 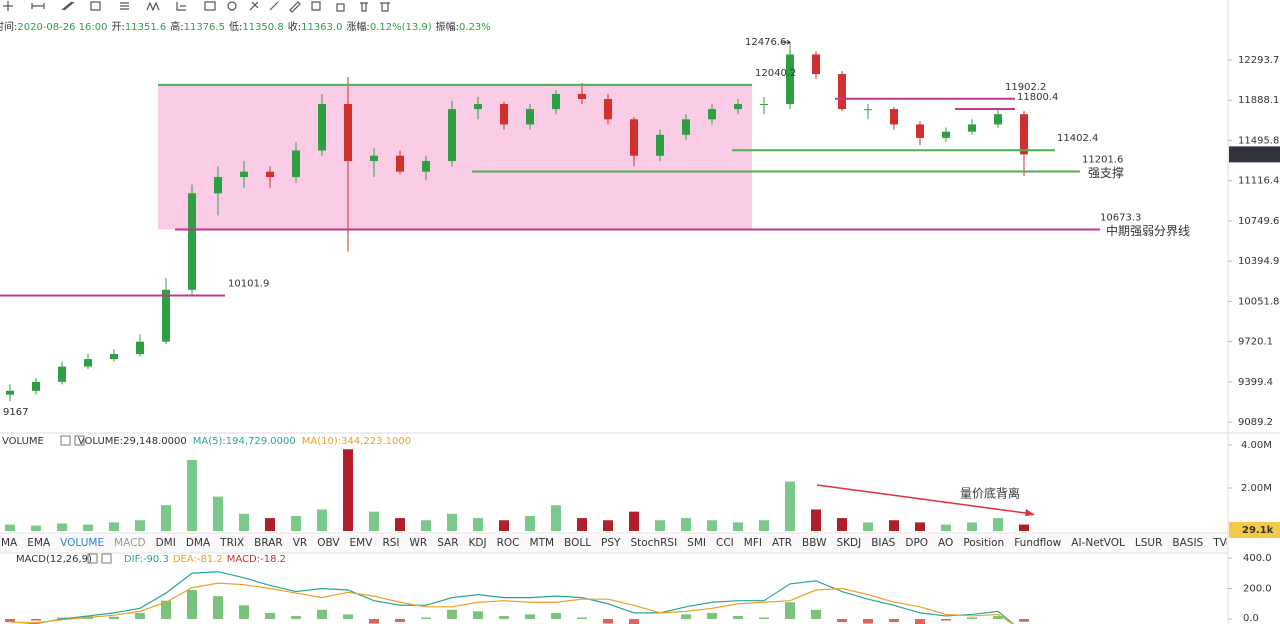 What do you see at coordinates (611, 543) in the screenshot?
I see `indicator-tab: PSY` at bounding box center [611, 543].